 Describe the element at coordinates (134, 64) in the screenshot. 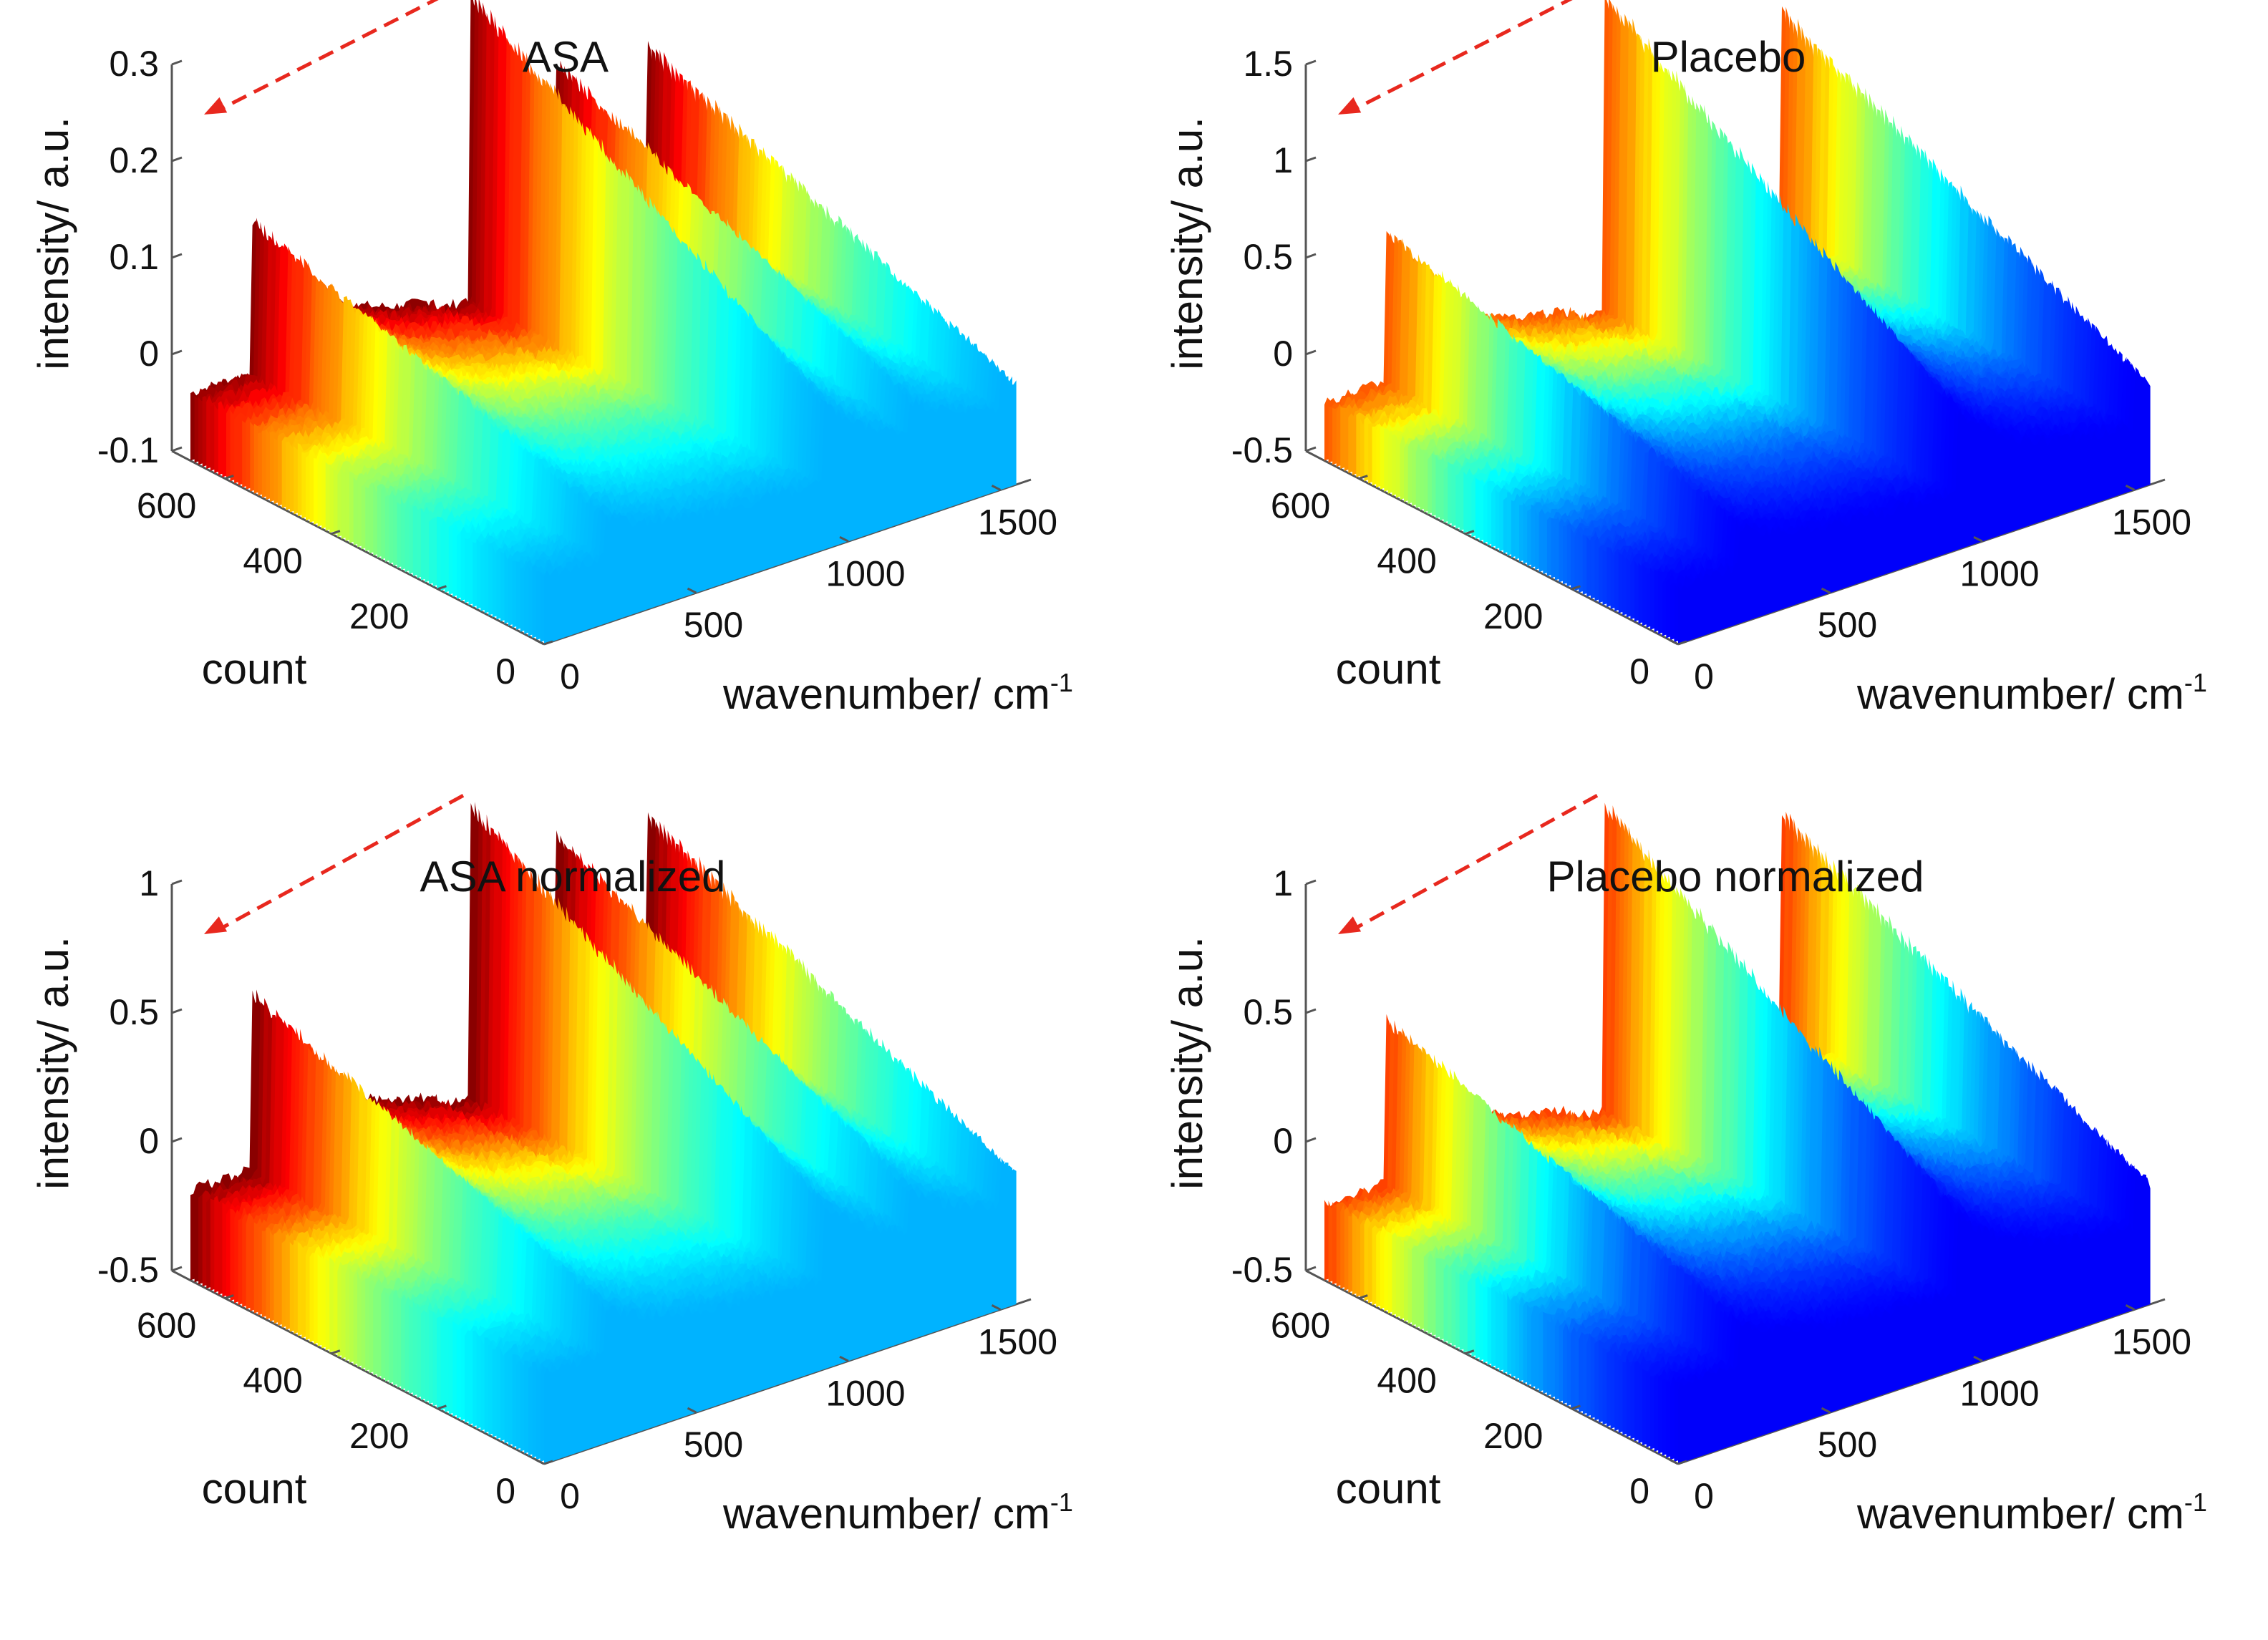

I see `z-tick-label: 0.3` at that location.